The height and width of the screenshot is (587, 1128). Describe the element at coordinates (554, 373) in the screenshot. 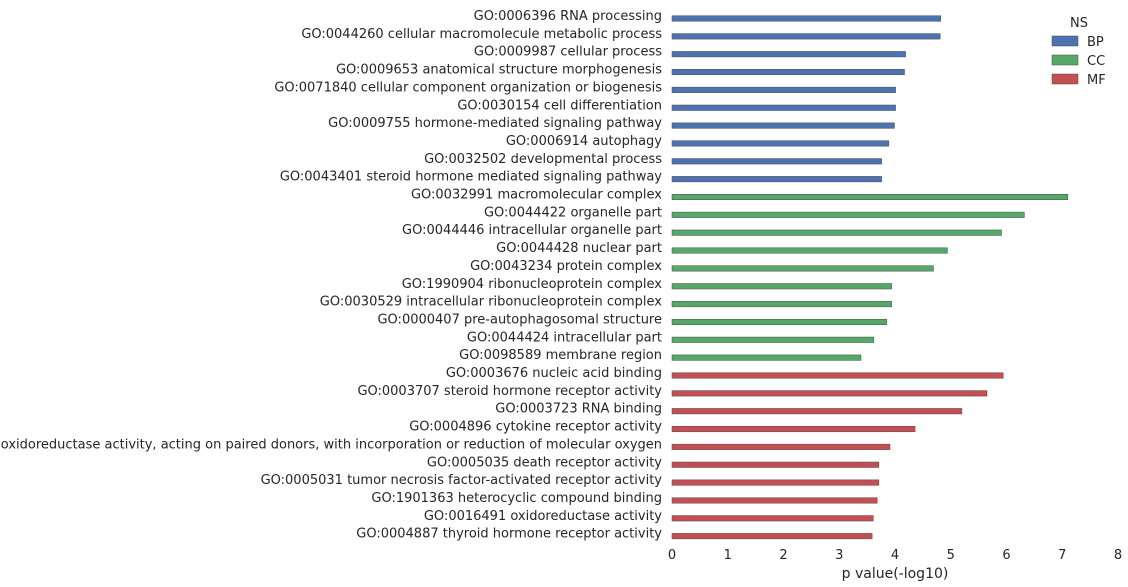

I see `category-label: GO:0003676 nucleic acid binding` at that location.